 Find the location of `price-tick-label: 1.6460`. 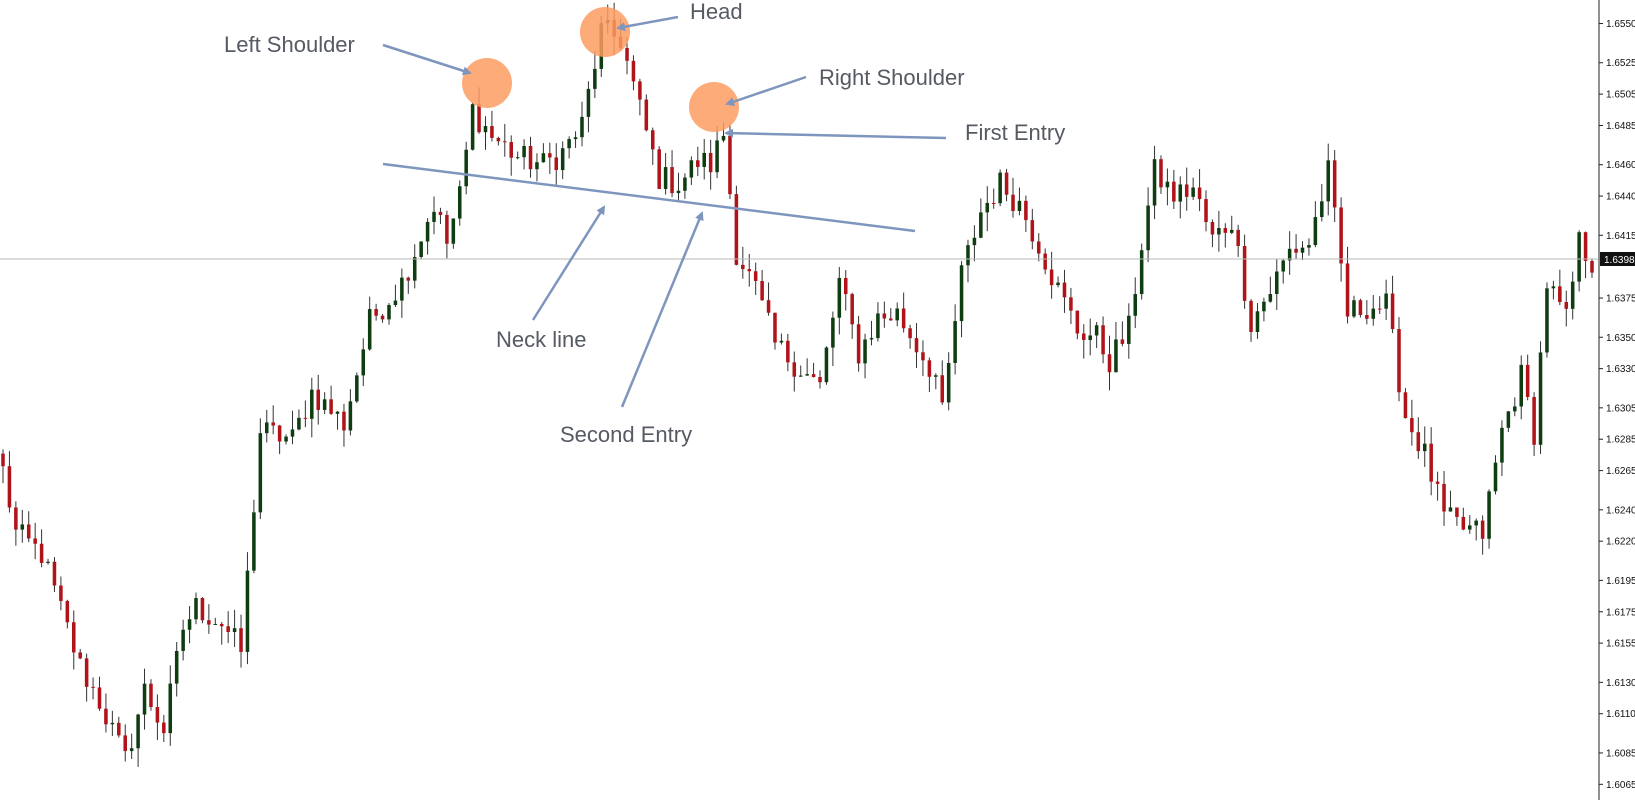

price-tick-label: 1.6460 is located at coordinates (1620, 165).